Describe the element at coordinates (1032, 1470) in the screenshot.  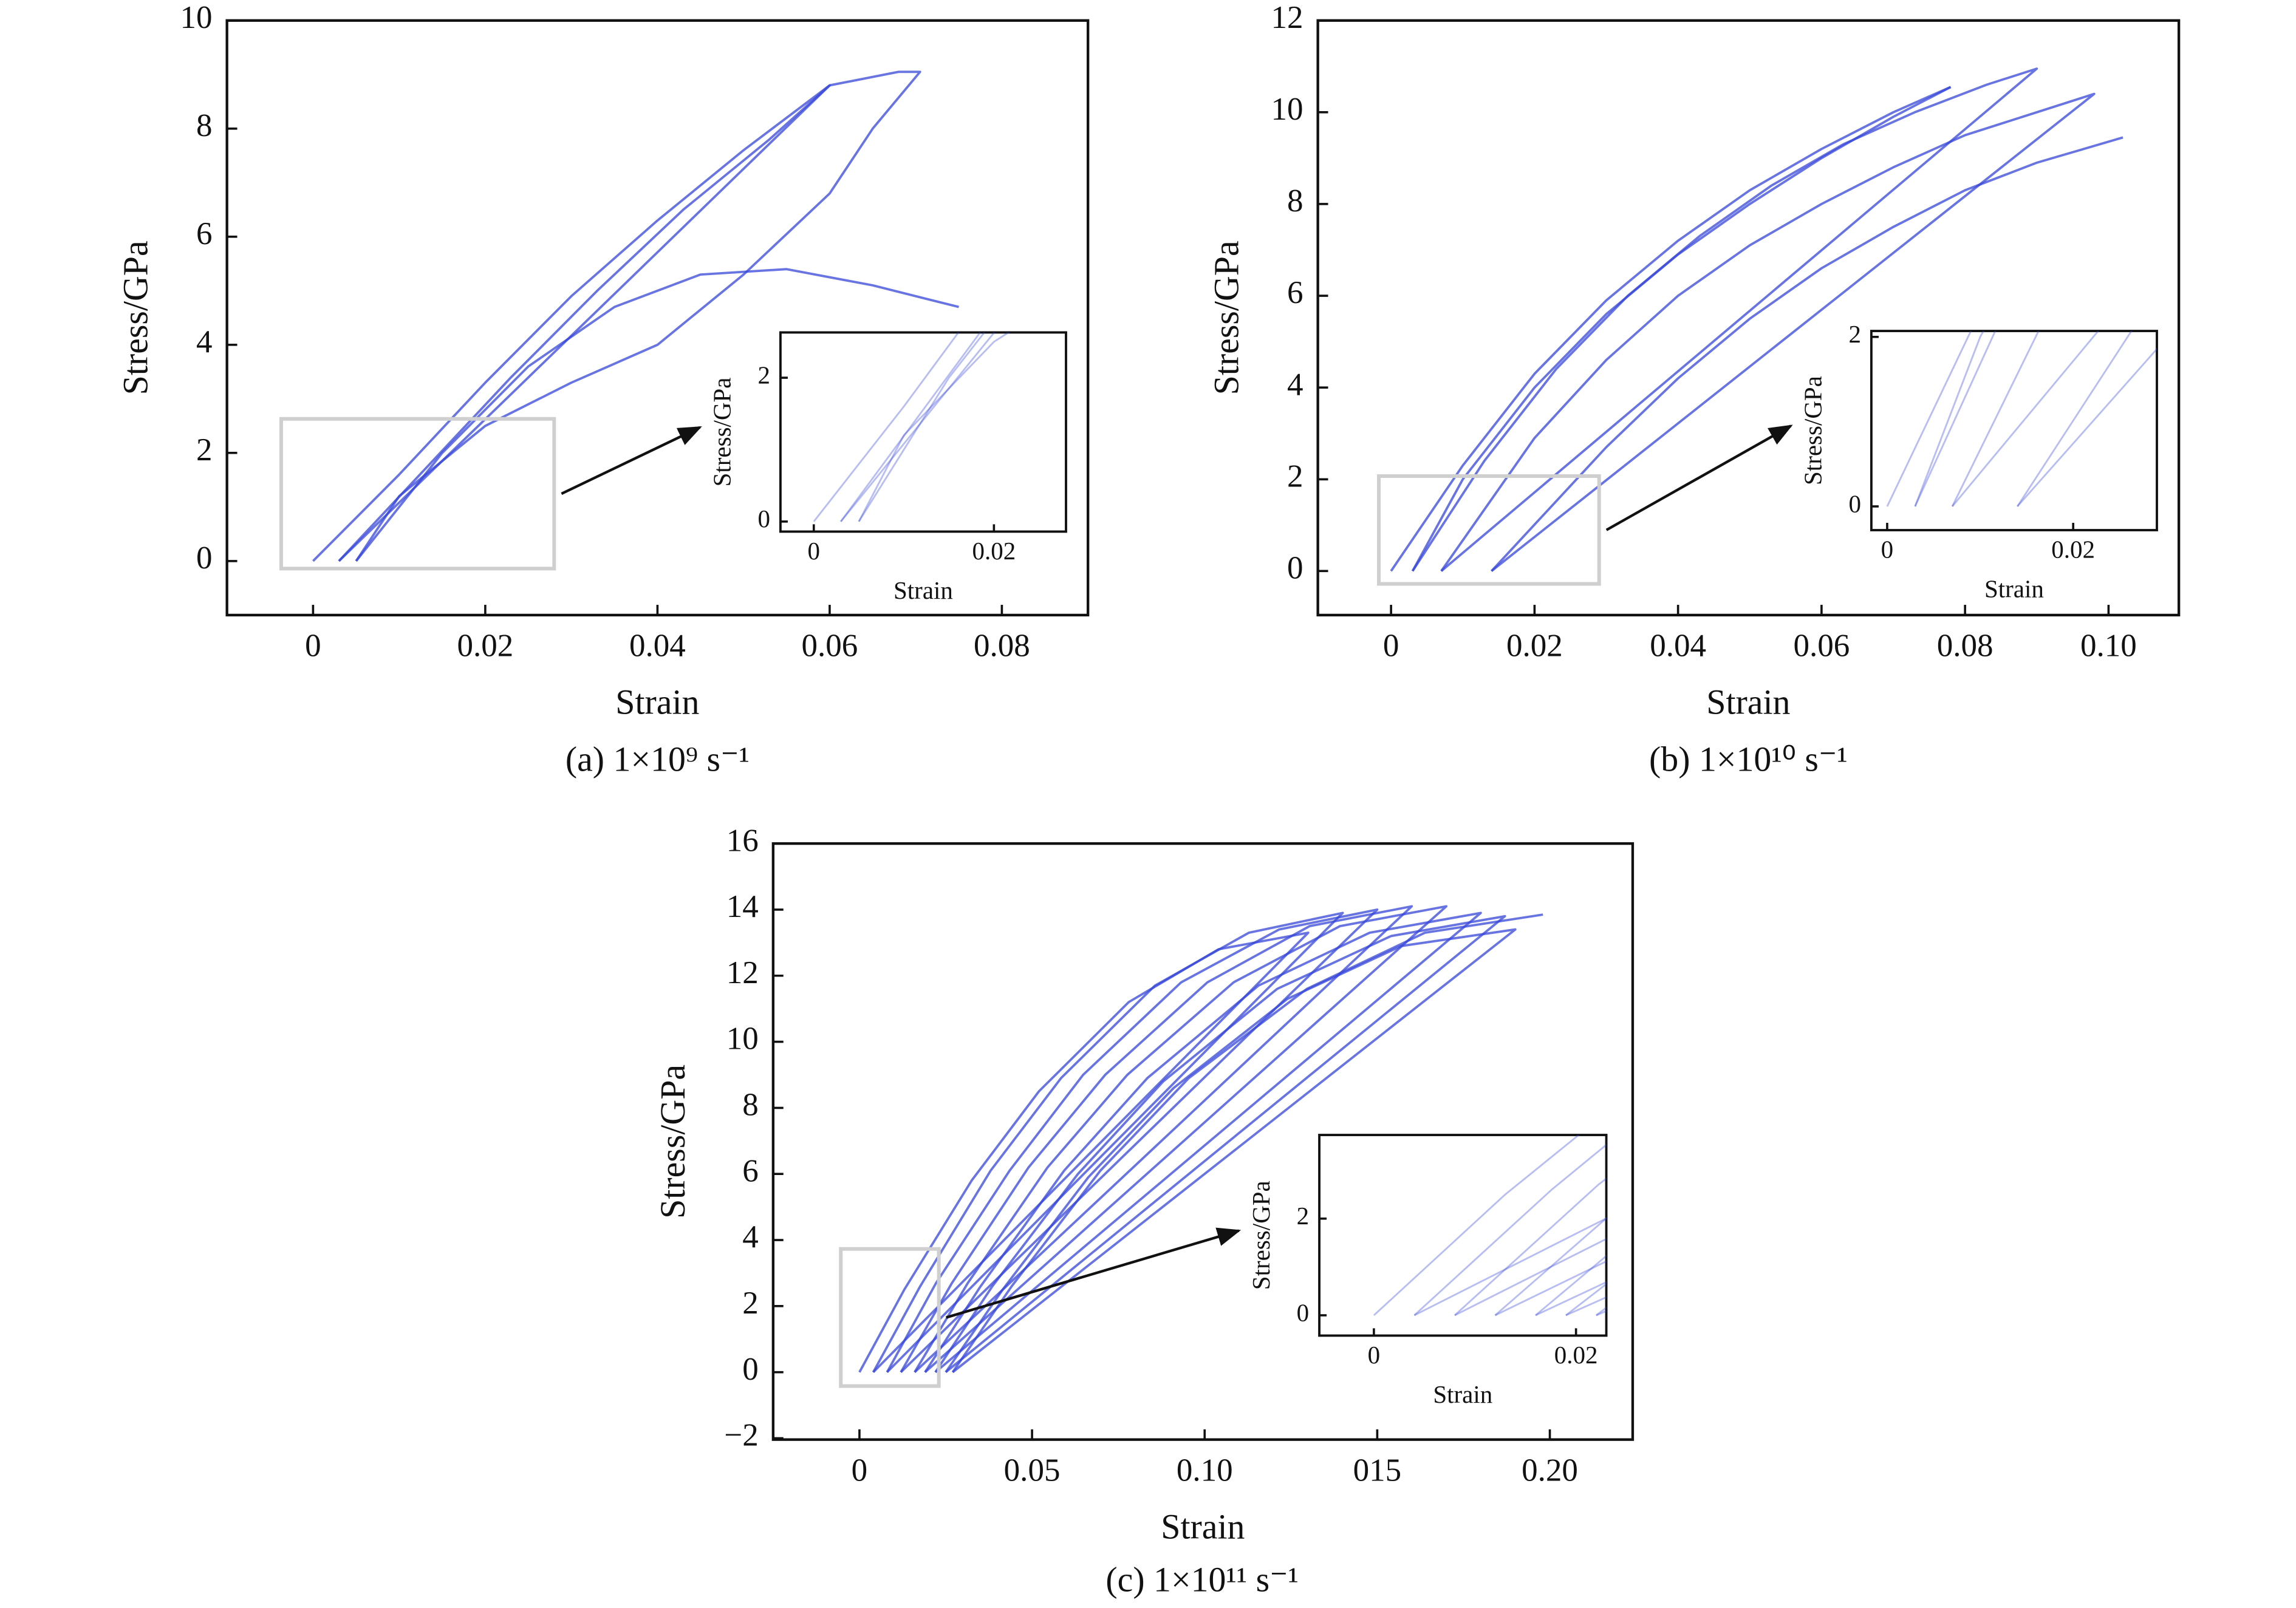
I see `x-tick-label: 0.05` at that location.